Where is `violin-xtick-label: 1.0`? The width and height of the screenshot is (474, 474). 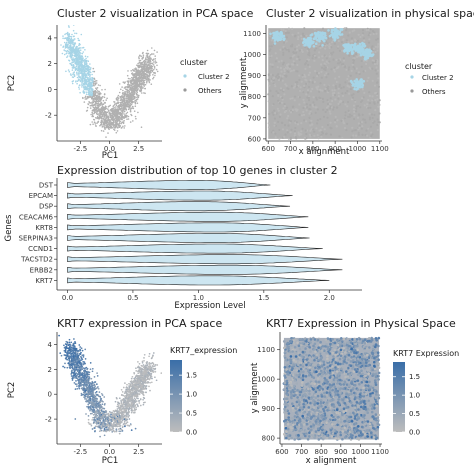
violin-xtick-label: 1.0 is located at coordinates (198, 298).